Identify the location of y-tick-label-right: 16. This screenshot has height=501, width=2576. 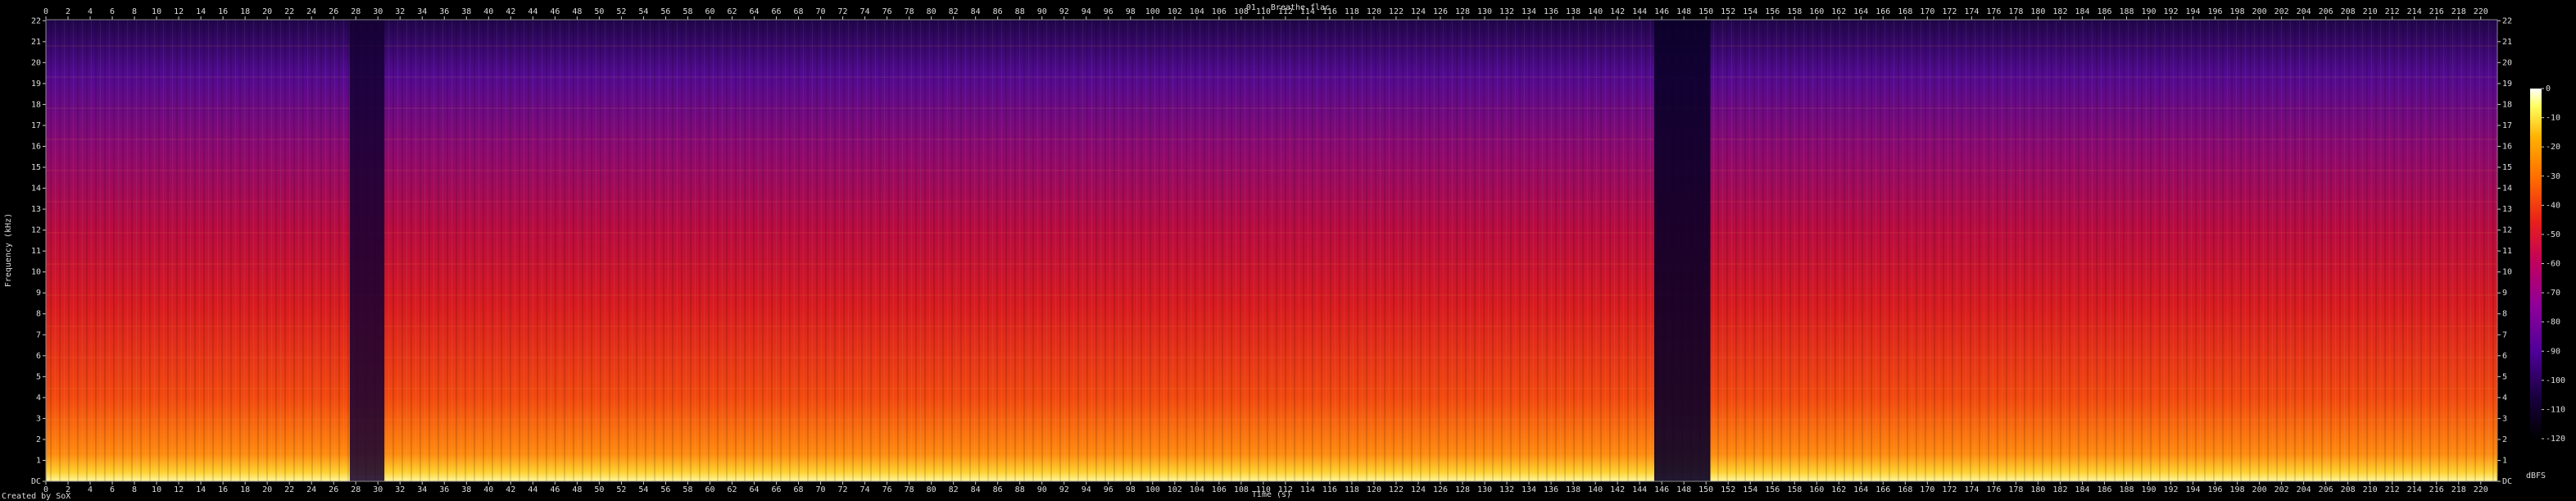
(2507, 146).